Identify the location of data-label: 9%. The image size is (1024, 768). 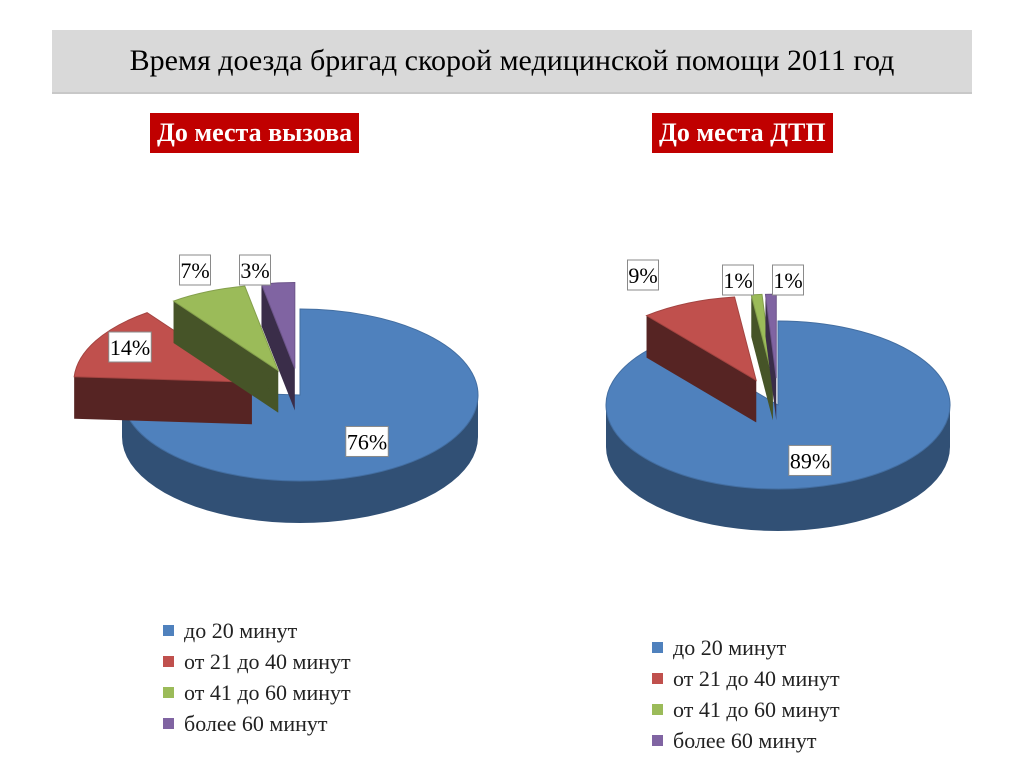
(643, 275).